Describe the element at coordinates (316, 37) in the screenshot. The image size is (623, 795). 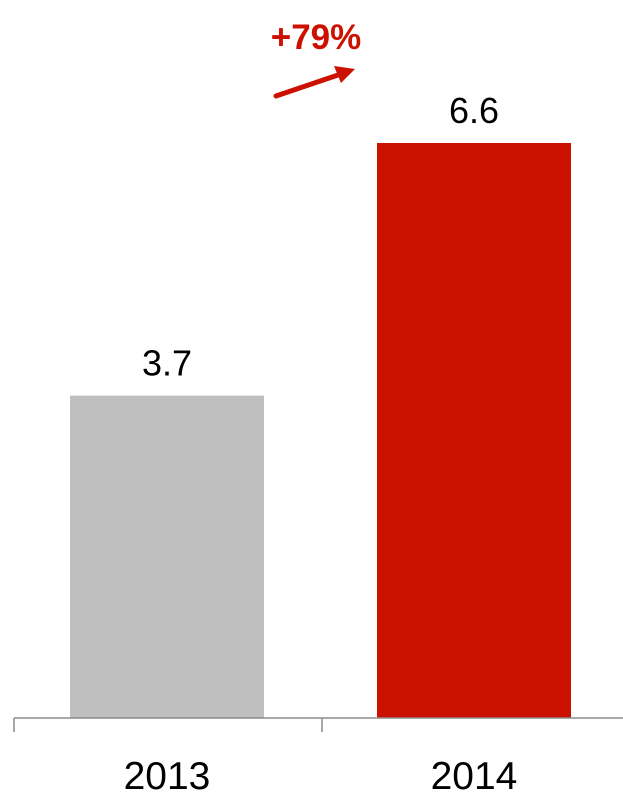
I see `change-percent-label: +79%` at that location.